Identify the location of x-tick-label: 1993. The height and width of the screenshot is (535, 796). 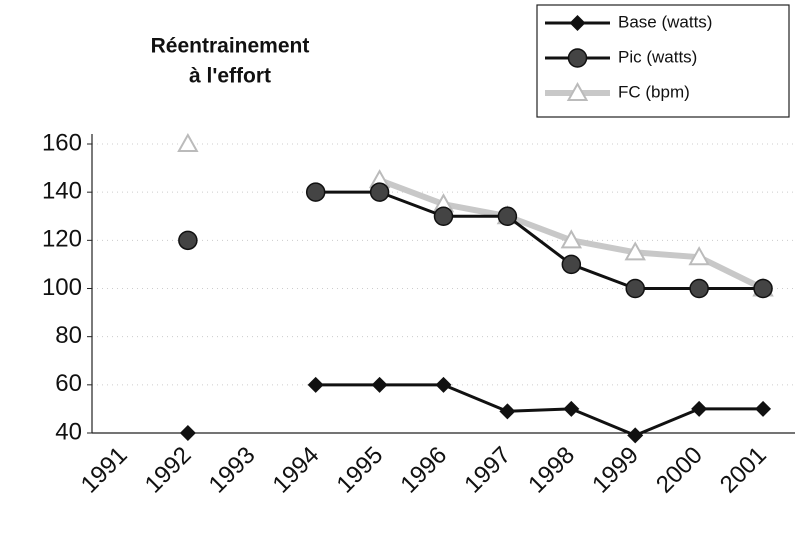
(232, 470).